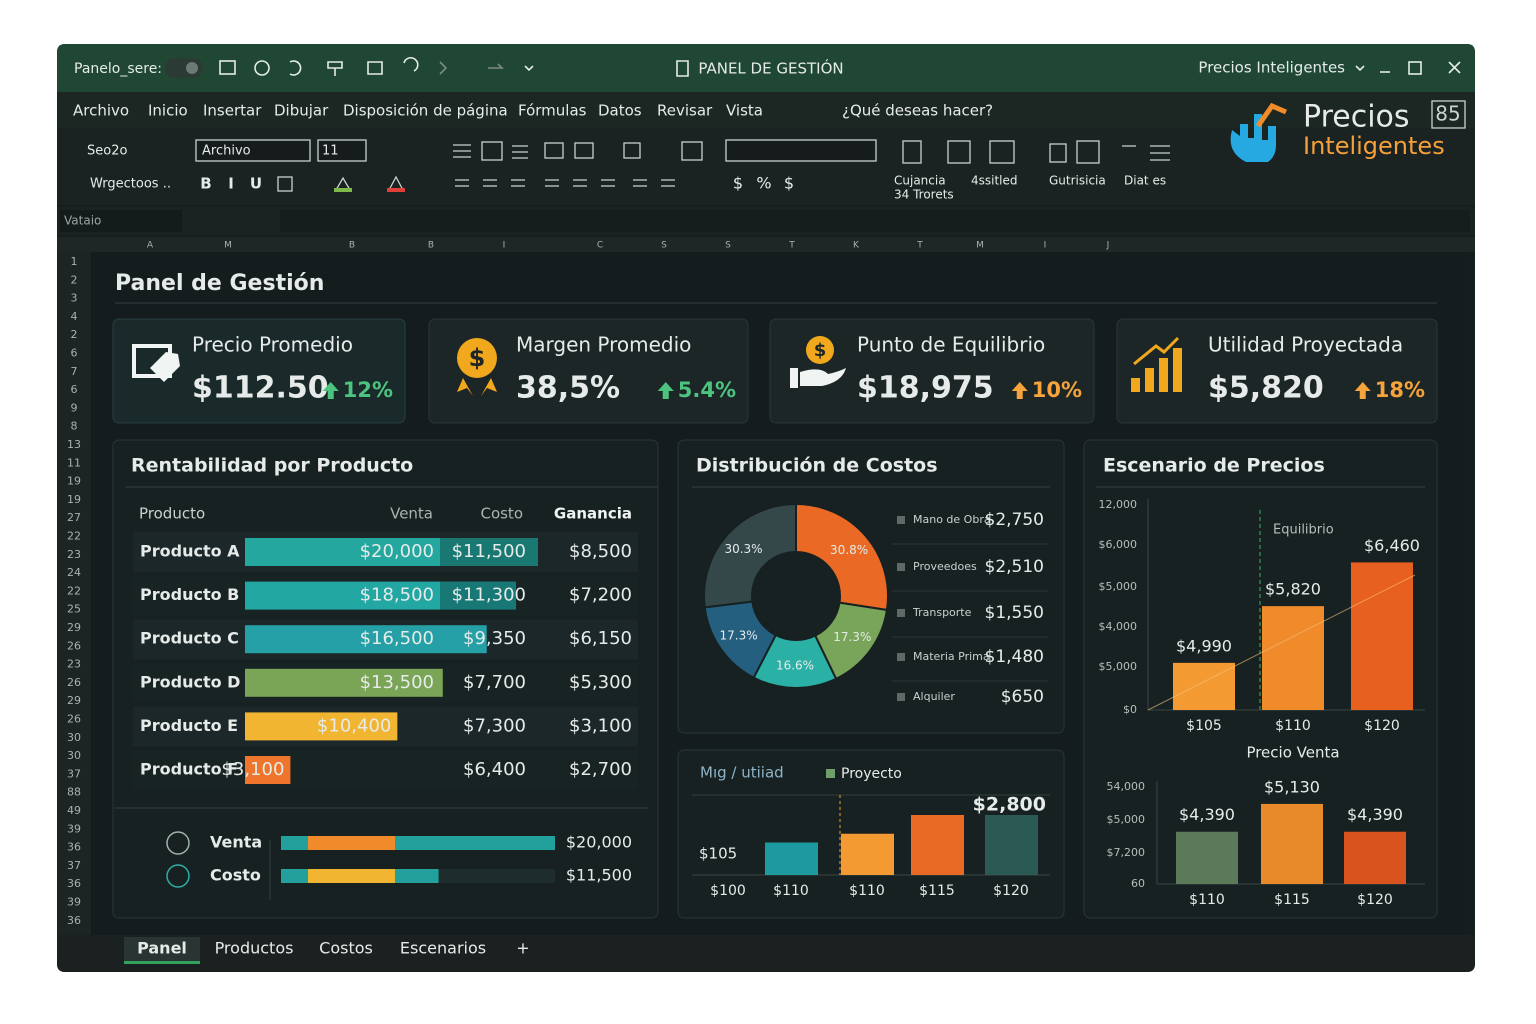  Describe the element at coordinates (1077, 181) in the screenshot. I see `ribbon-group-label: Gutrisicia` at that location.